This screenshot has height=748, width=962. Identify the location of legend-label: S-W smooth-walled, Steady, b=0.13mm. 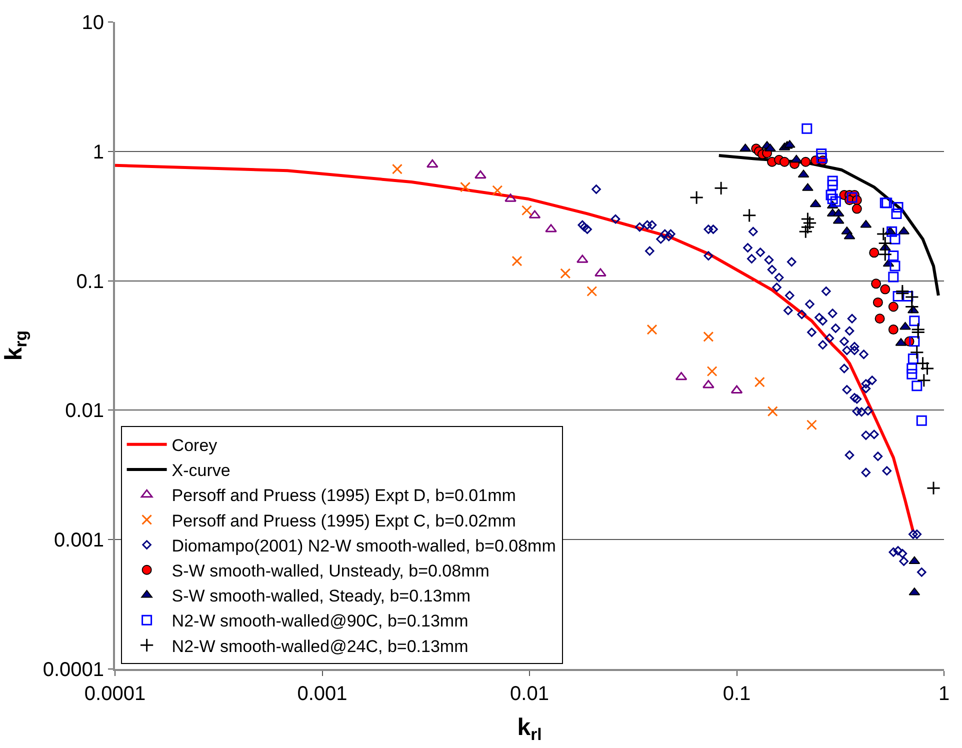
(321, 596).